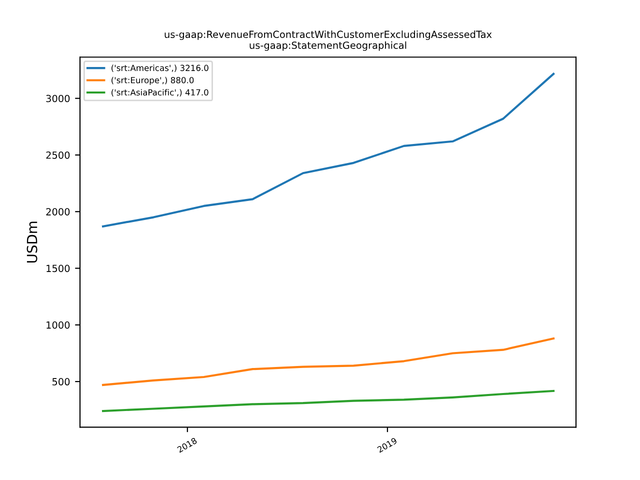 The image size is (640, 480). Describe the element at coordinates (58, 268) in the screenshot. I see `y-tick-label: 1500` at that location.